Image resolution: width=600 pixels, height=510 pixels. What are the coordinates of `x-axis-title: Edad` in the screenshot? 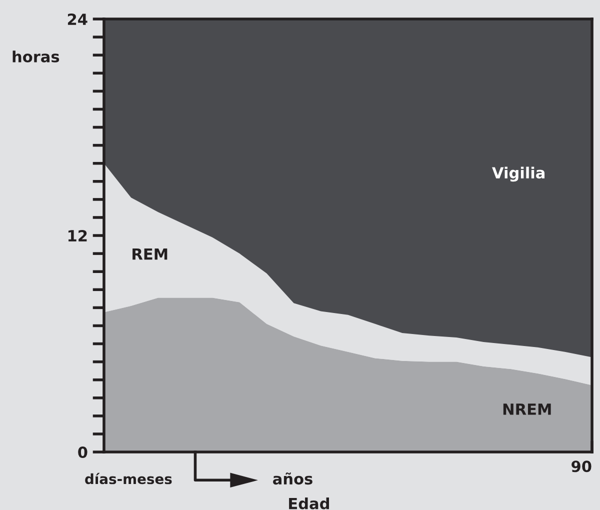 It's located at (309, 503).